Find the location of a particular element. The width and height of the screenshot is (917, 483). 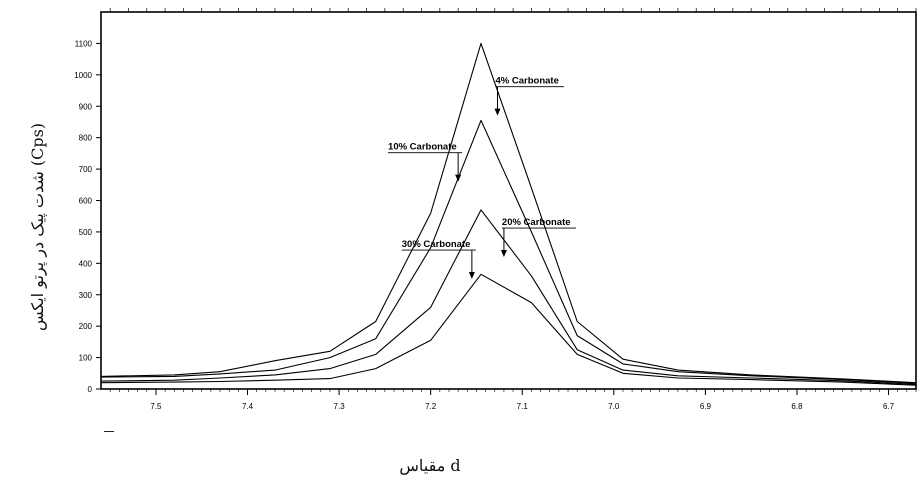

x-tick-label: 7.0 is located at coordinates (614, 406).